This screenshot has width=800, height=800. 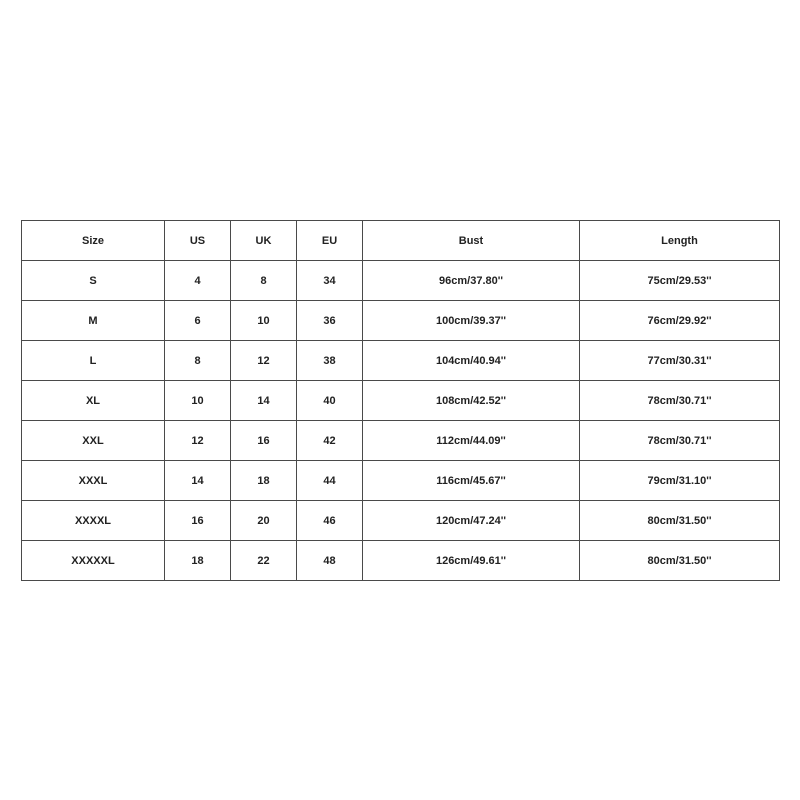 I want to click on table-row: XXL 12 16 42 112cm/44.09'' 78cm/30.71'', so click(x=400, y=440).